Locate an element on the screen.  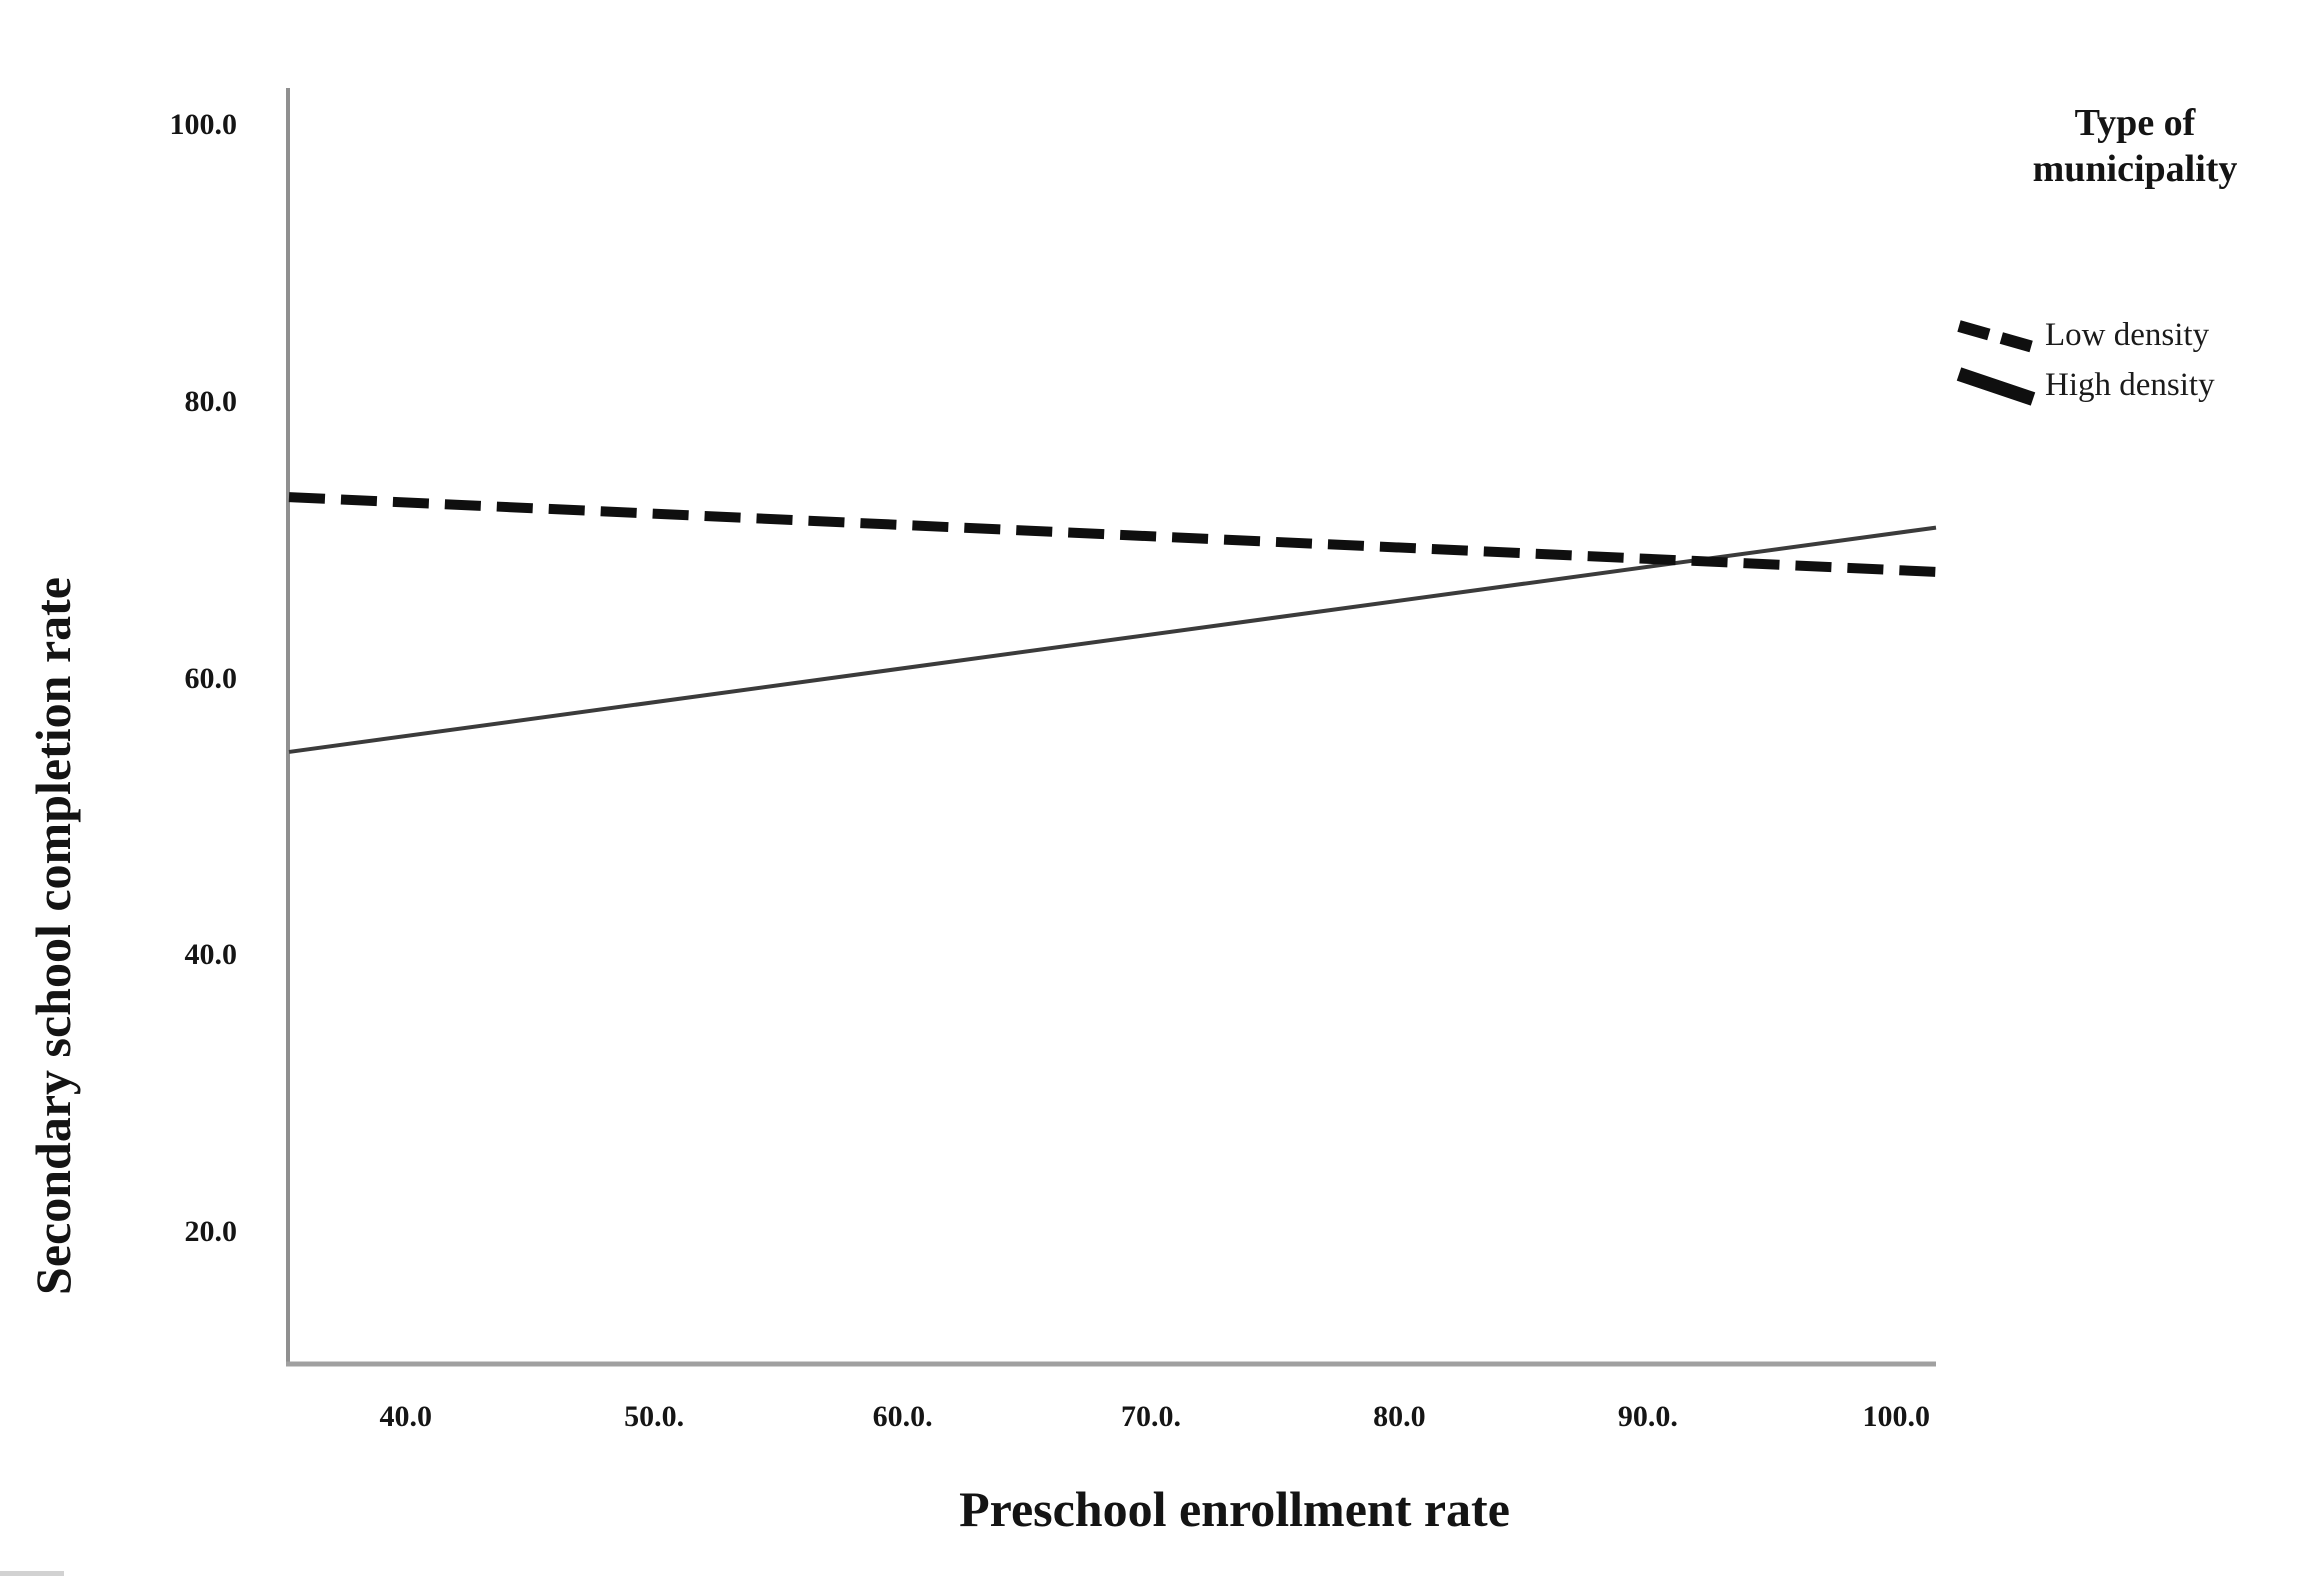
y-tick-label: 40.0 is located at coordinates (211, 955).